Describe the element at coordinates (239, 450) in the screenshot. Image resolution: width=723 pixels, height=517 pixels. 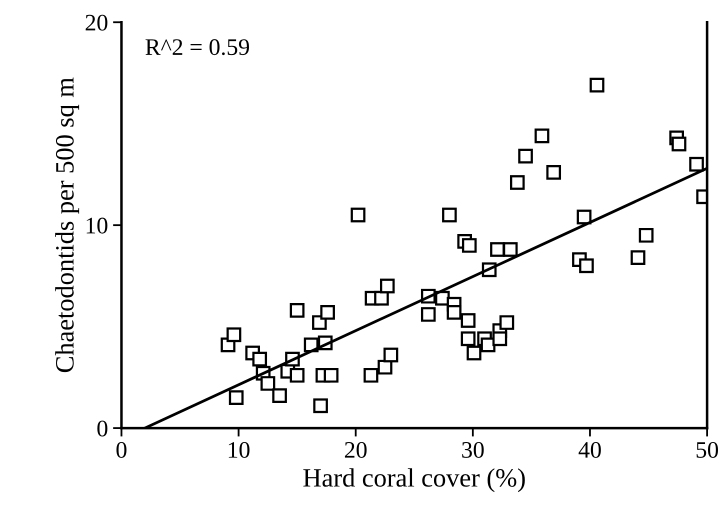
I see `x-tick-label: 10` at that location.